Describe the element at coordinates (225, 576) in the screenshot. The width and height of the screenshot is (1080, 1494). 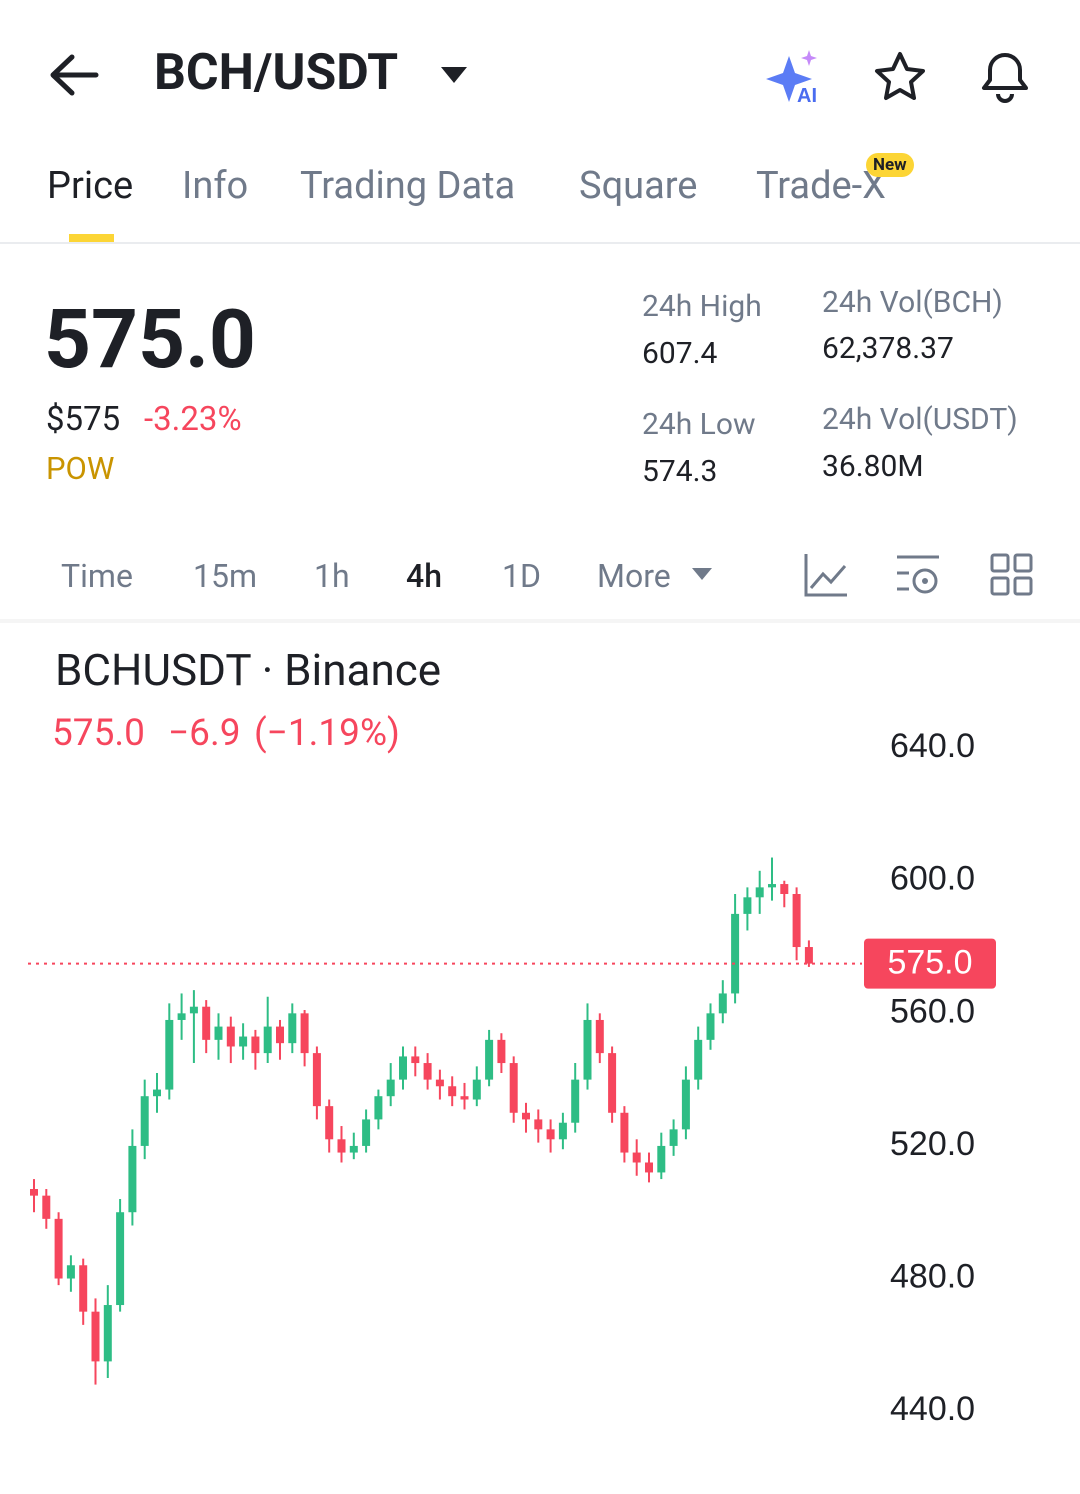
I see `interval: 15m` at that location.